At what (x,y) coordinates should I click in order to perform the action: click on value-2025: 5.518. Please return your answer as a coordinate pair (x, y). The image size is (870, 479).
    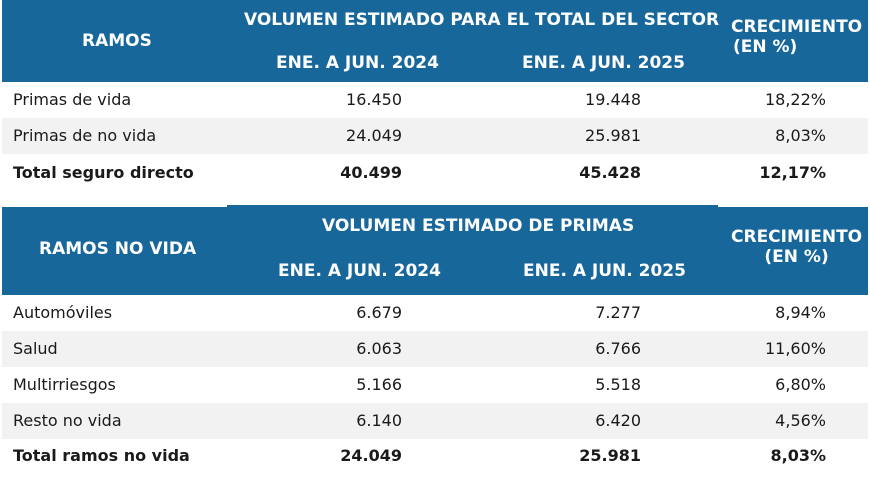
    Looking at the image, I should click on (618, 384).